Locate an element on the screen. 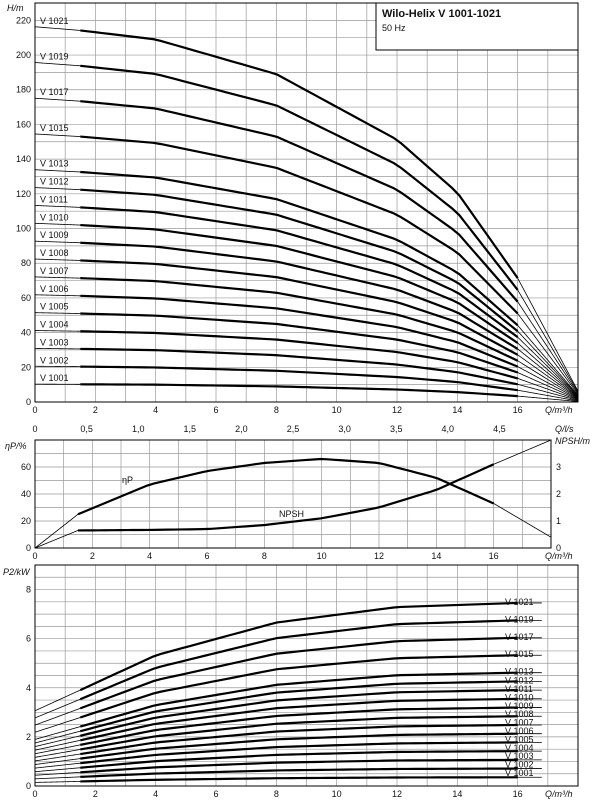 The width and height of the screenshot is (592, 800). series-label: V 1007 is located at coordinates (519, 723).